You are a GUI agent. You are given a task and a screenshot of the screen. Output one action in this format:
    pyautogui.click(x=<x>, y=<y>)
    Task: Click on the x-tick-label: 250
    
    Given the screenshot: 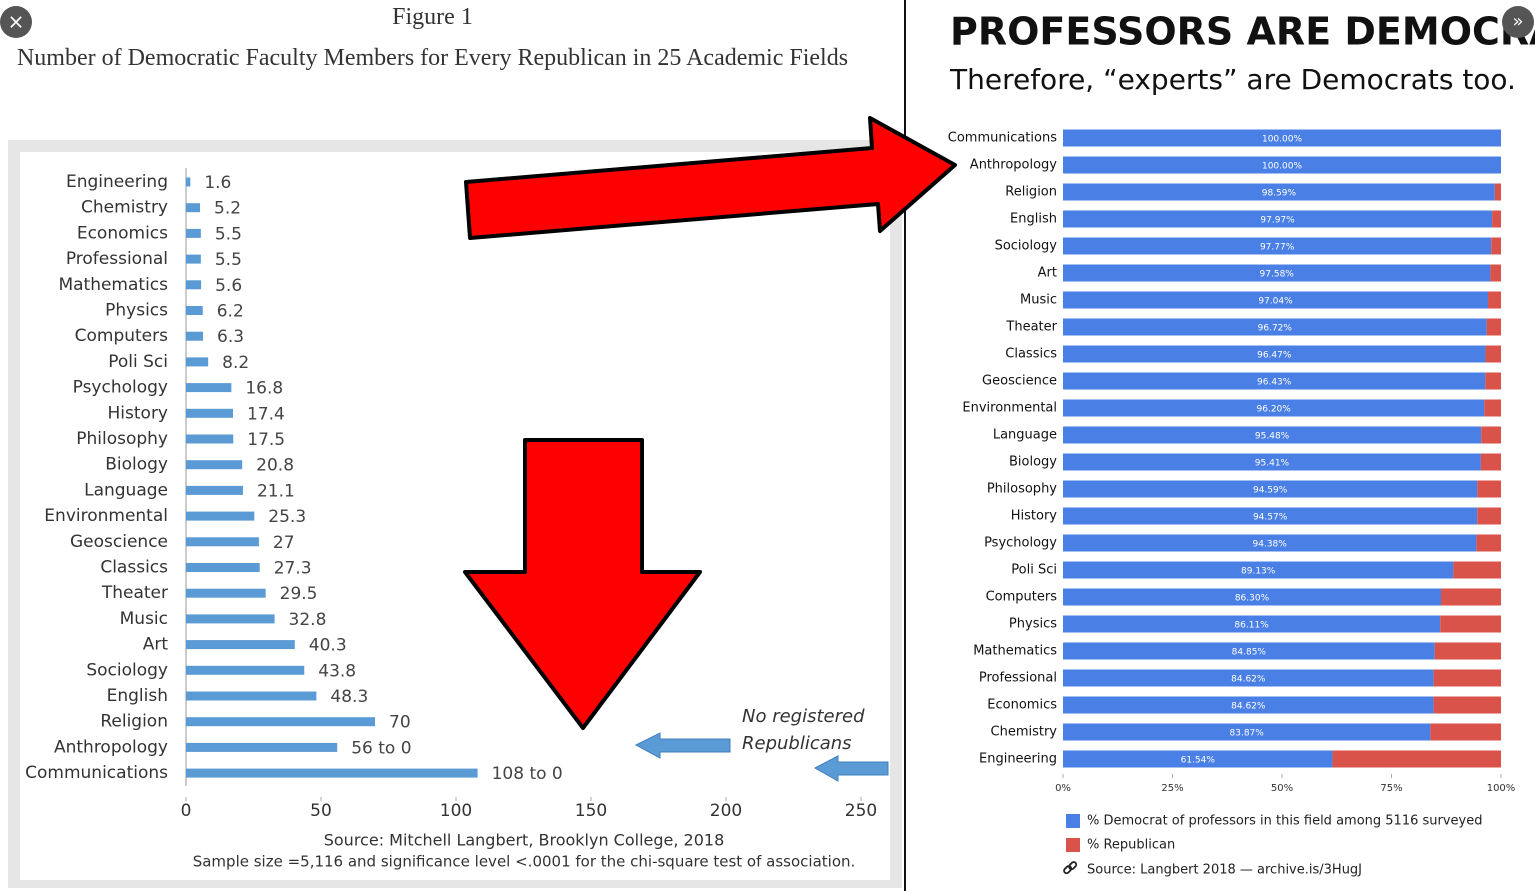 What is the action you would take?
    pyautogui.click(x=861, y=811)
    